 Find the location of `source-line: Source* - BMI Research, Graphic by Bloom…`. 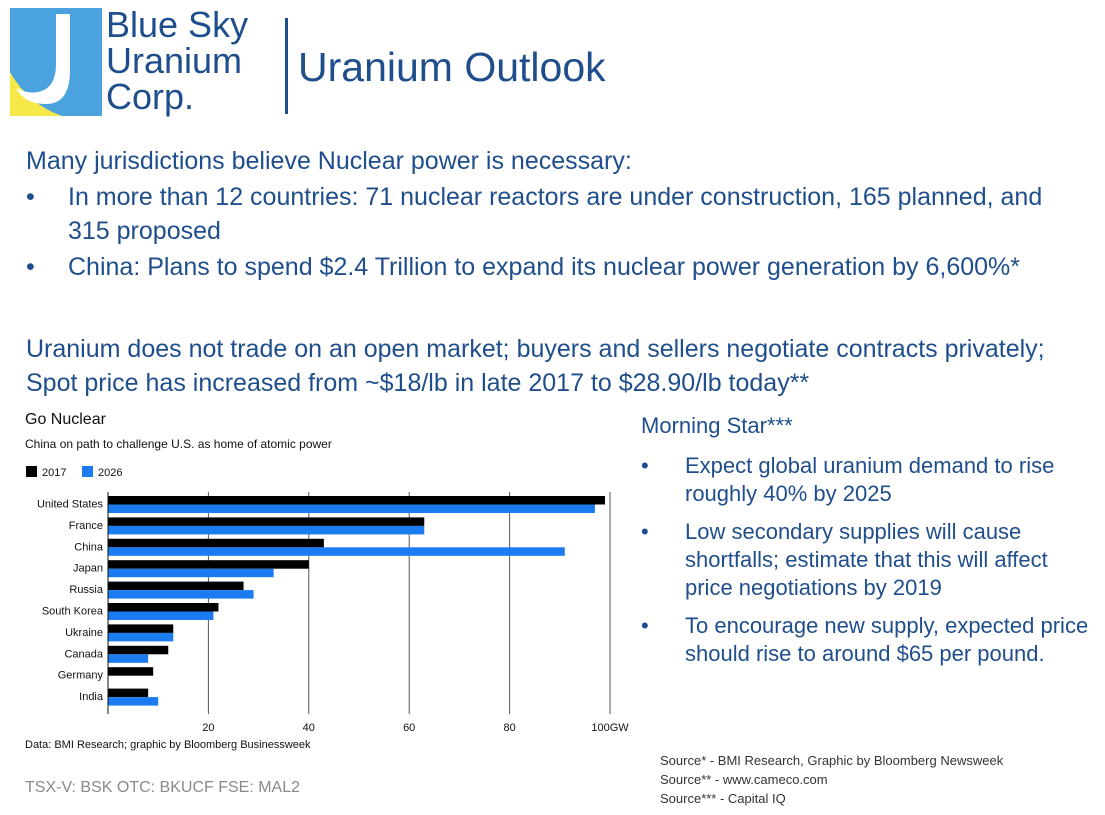

source-line: Source* - BMI Research, Graphic by Bloom… is located at coordinates (832, 760).